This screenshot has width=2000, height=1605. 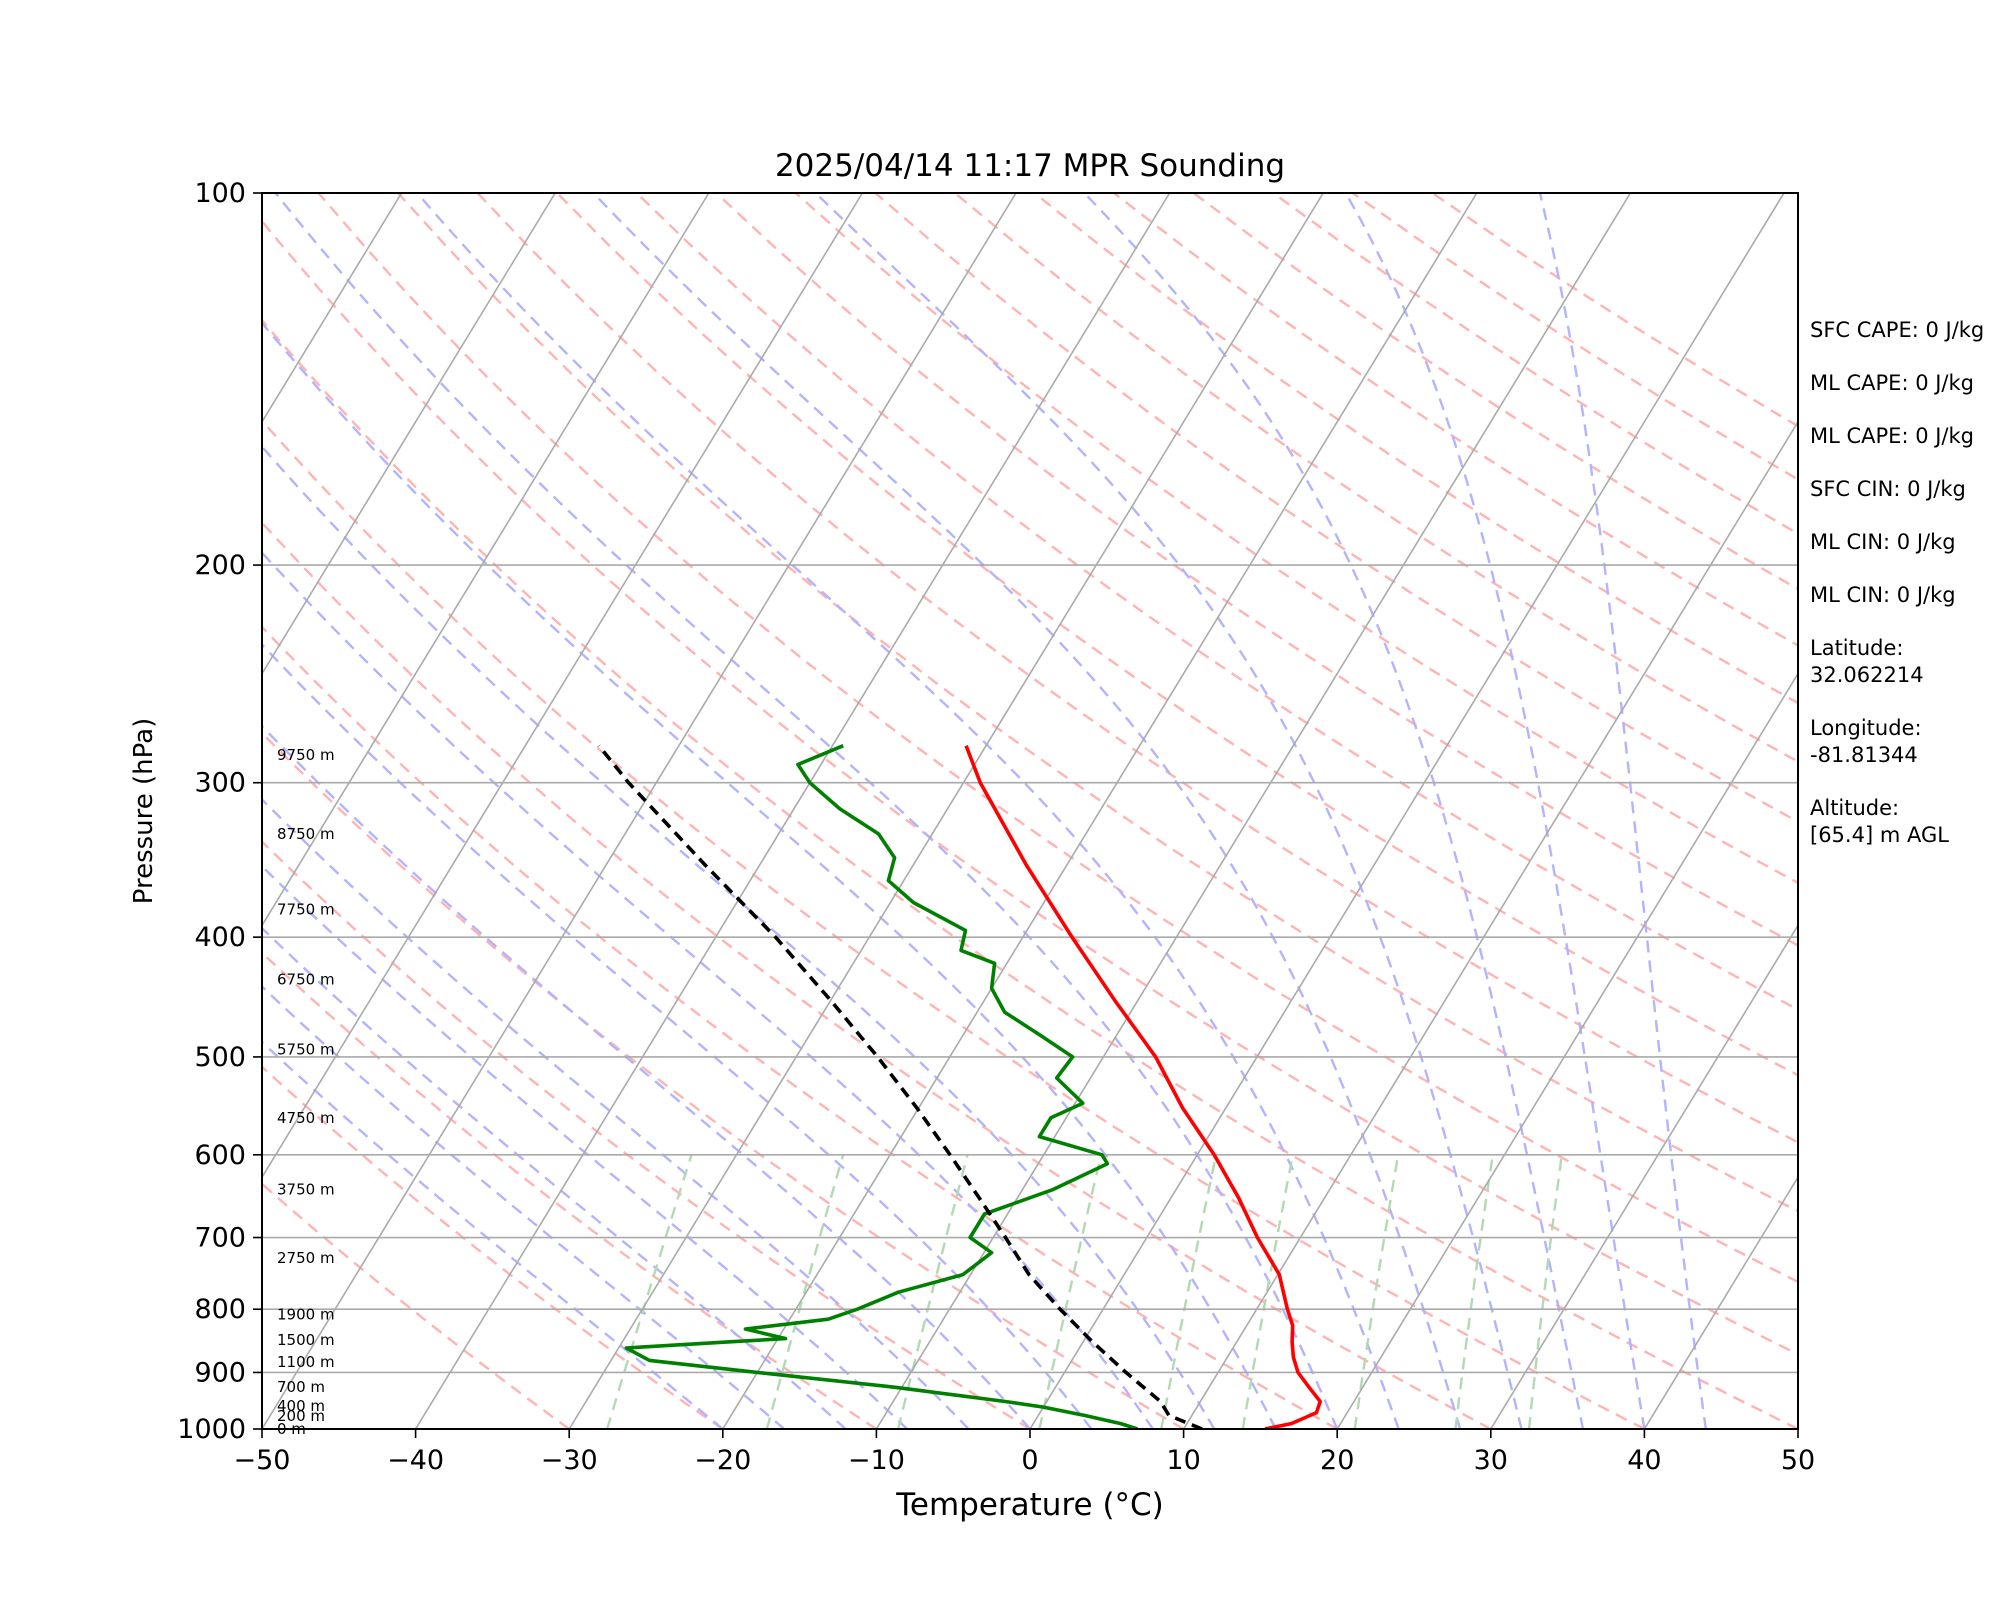 What do you see at coordinates (220, 1155) in the screenshot?
I see `y-tick-label: 600` at bounding box center [220, 1155].